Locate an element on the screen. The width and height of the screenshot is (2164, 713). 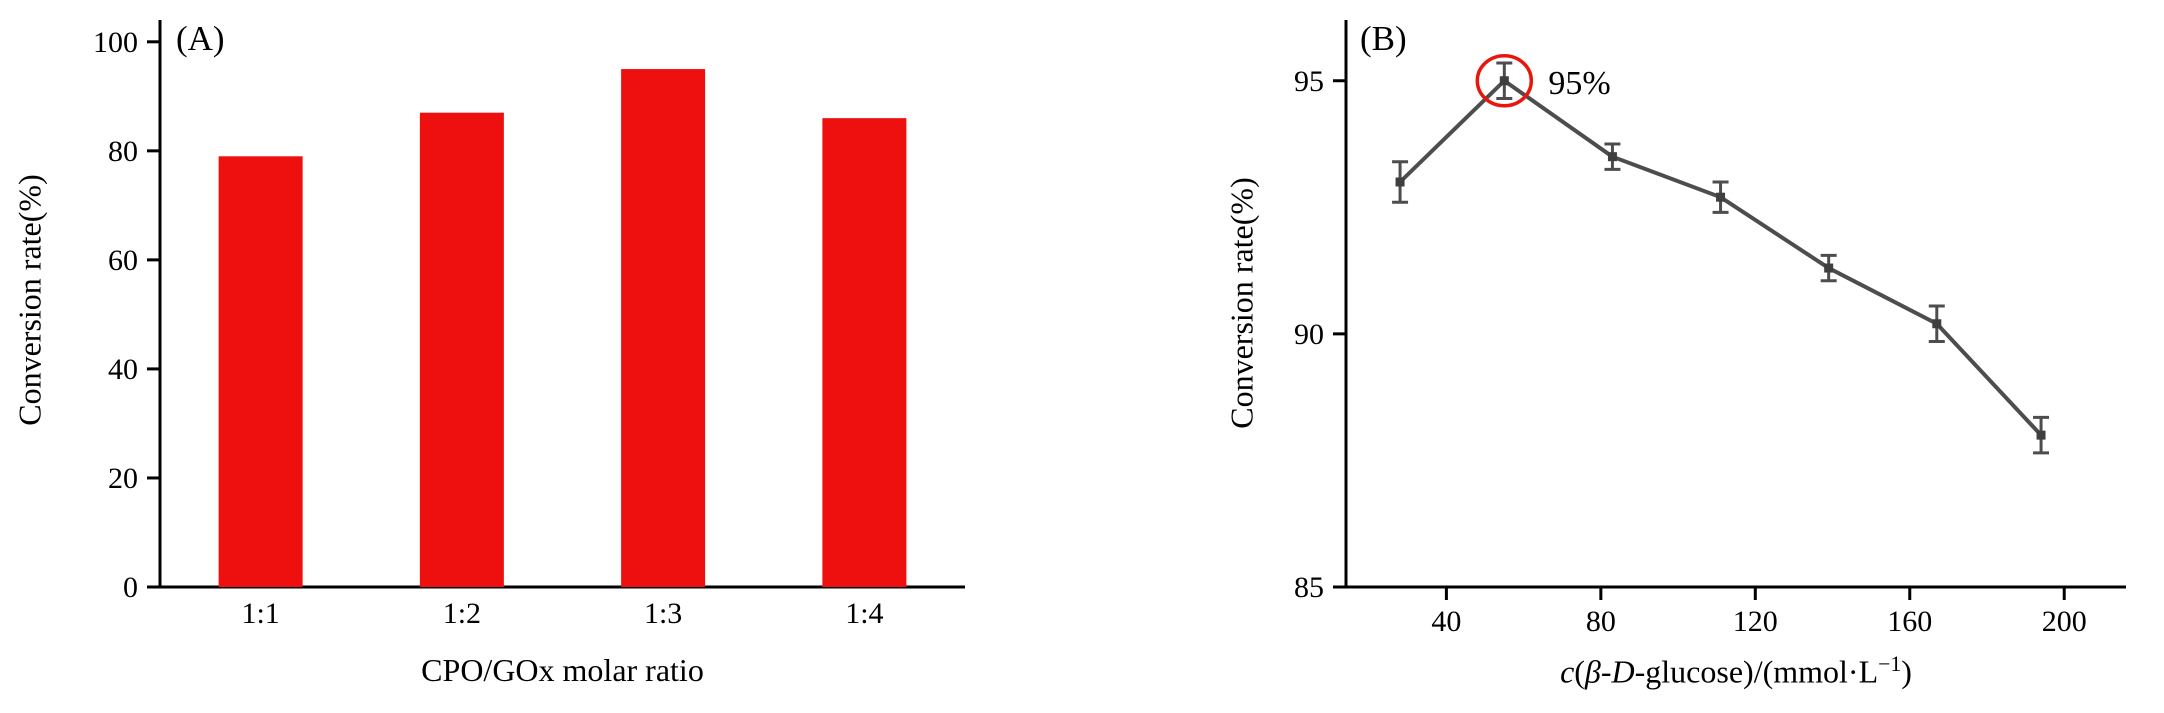
x-tick-label: 40 is located at coordinates (1446, 621).